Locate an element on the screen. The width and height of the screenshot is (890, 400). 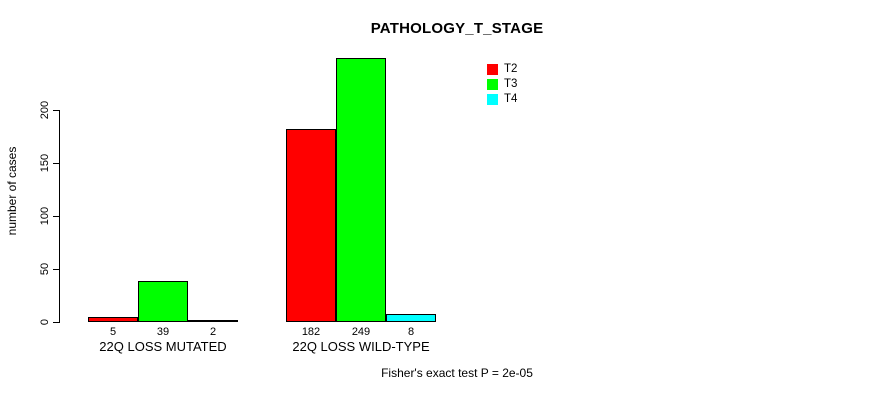
bar-t3-22q-loss-wild-type is located at coordinates (361, 190).